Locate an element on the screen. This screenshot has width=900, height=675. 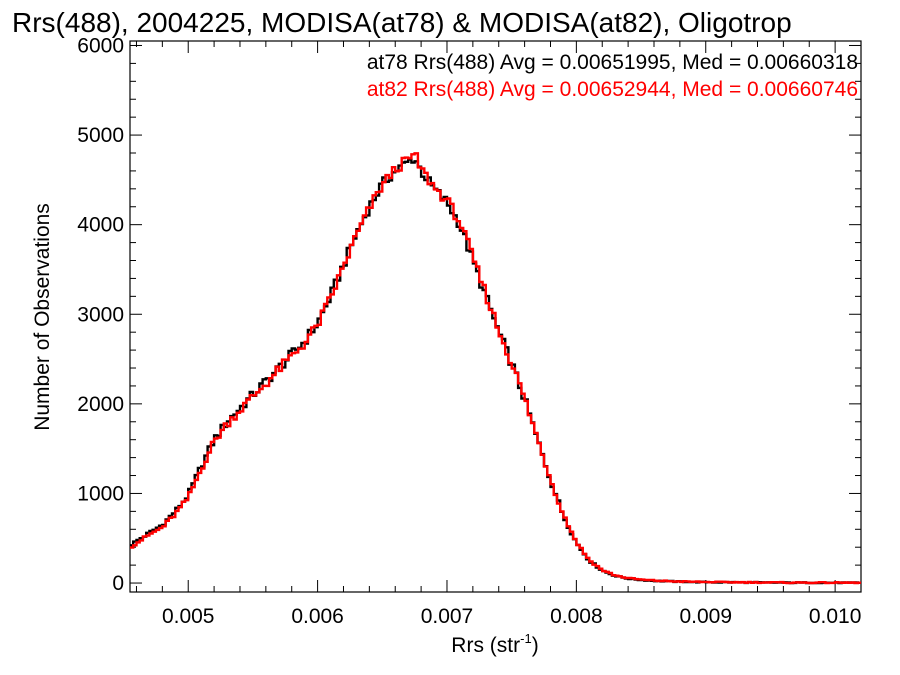
x-tick-label: 0.008 is located at coordinates (576, 616).